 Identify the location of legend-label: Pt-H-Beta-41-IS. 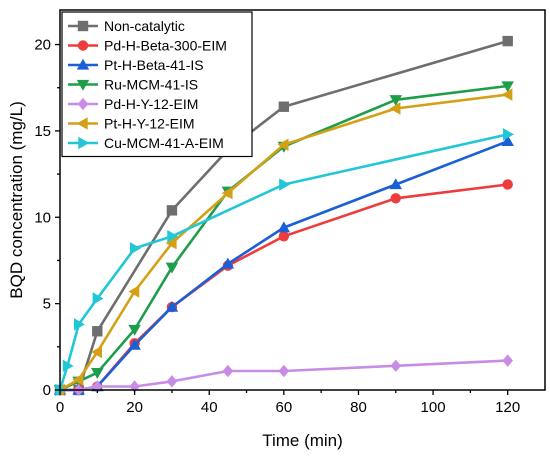
(154, 65).